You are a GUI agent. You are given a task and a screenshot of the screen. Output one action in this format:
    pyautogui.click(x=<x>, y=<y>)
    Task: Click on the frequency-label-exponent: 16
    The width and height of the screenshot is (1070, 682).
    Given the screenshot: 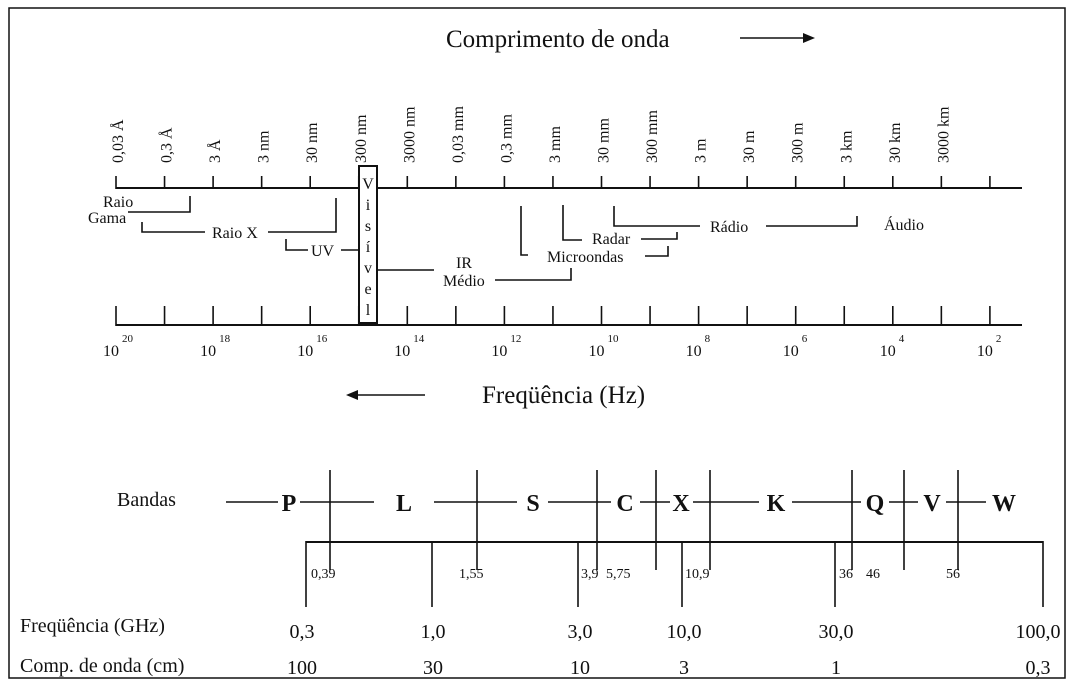 What is the action you would take?
    pyautogui.click(x=322, y=339)
    